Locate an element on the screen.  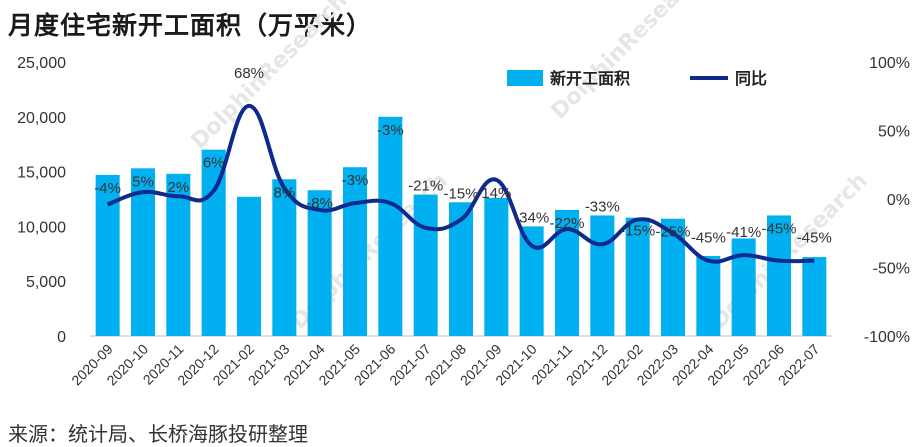
data-label-2022-05: -41% is located at coordinates (743, 232).